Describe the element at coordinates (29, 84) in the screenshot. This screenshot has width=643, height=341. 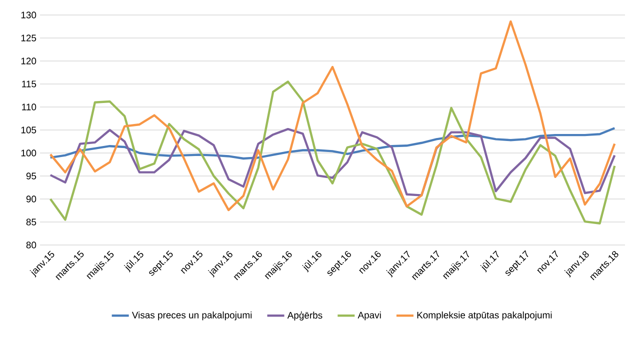
I see `y-tick-label: 115` at that location.